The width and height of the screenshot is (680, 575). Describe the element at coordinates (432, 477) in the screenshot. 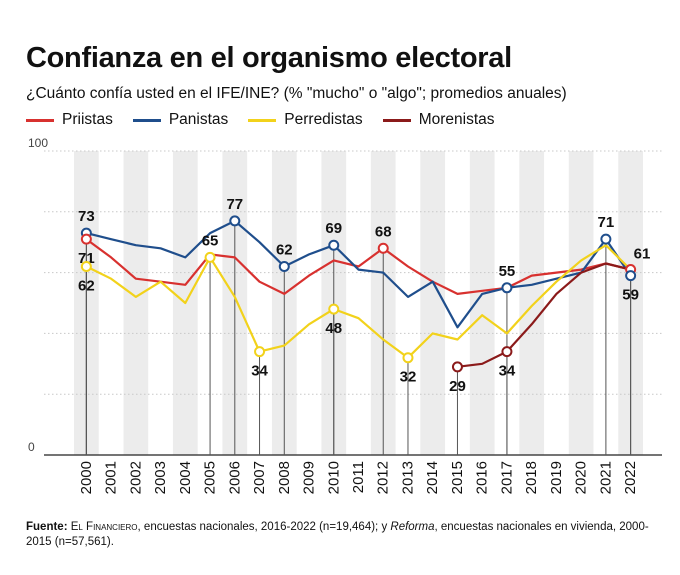

I see `x-tick-label-2014: 2014` at that location.